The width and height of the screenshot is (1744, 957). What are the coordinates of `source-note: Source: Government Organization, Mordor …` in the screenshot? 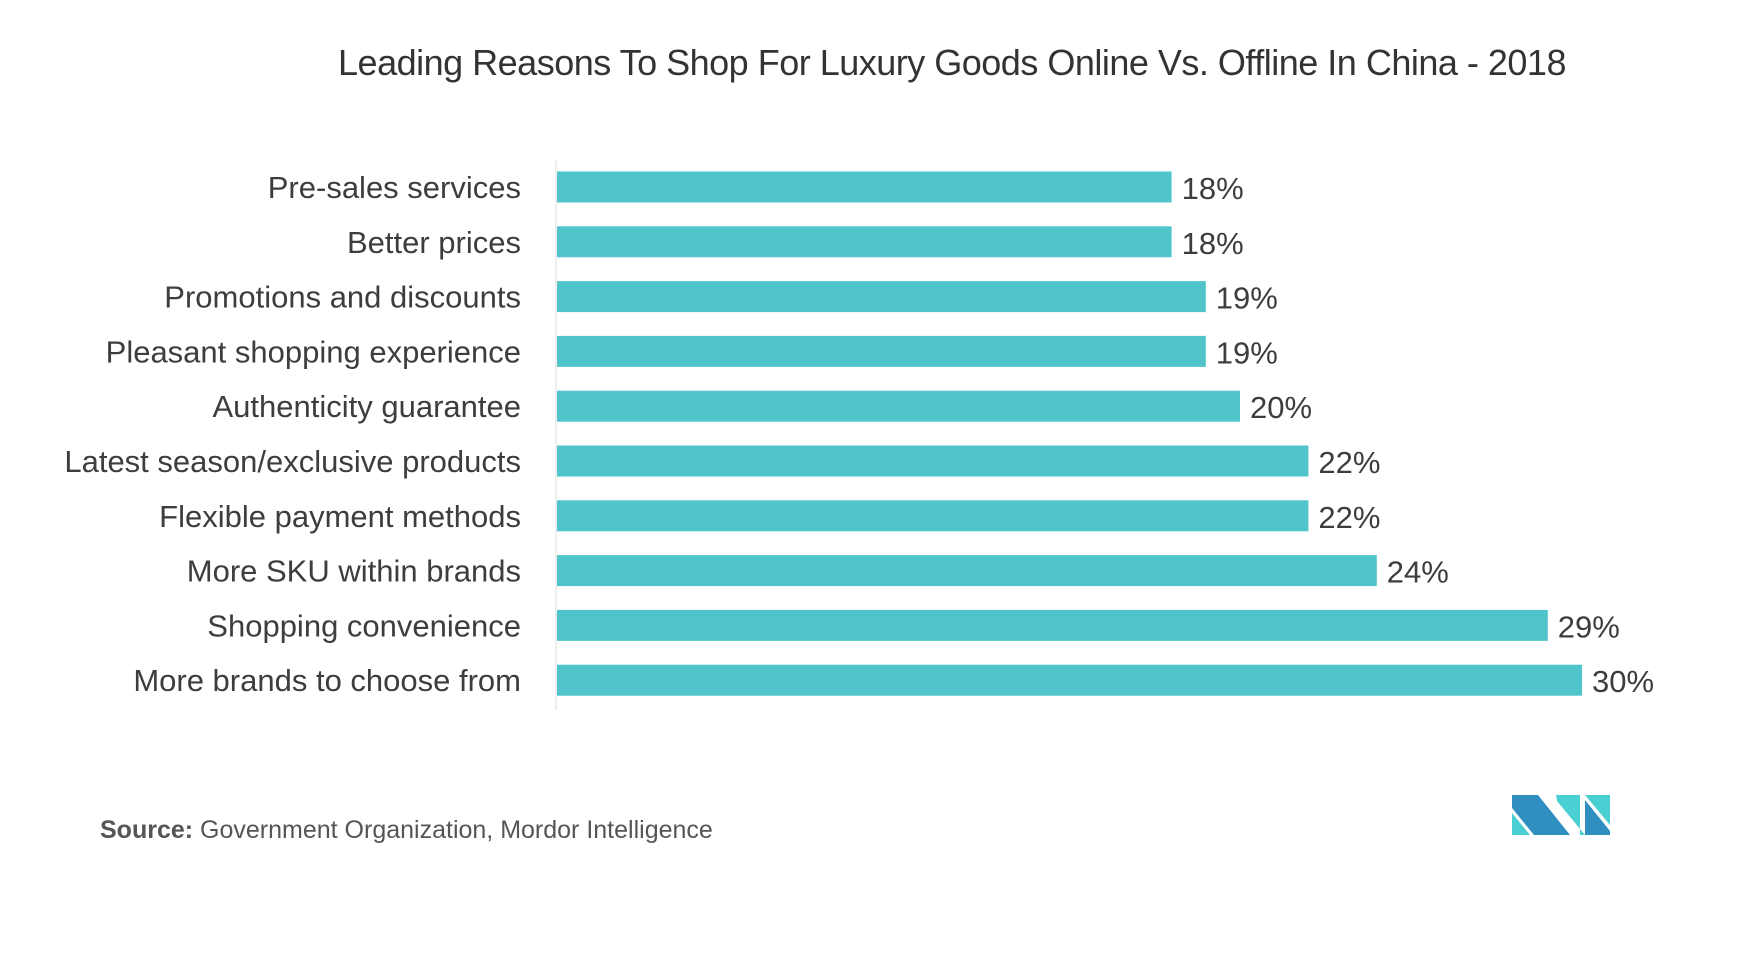 It's located at (406, 830).